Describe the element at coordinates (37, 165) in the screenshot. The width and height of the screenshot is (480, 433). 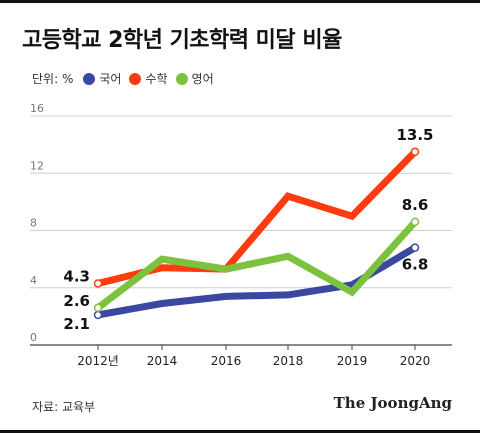
I see `y-tick-label: 12` at that location.